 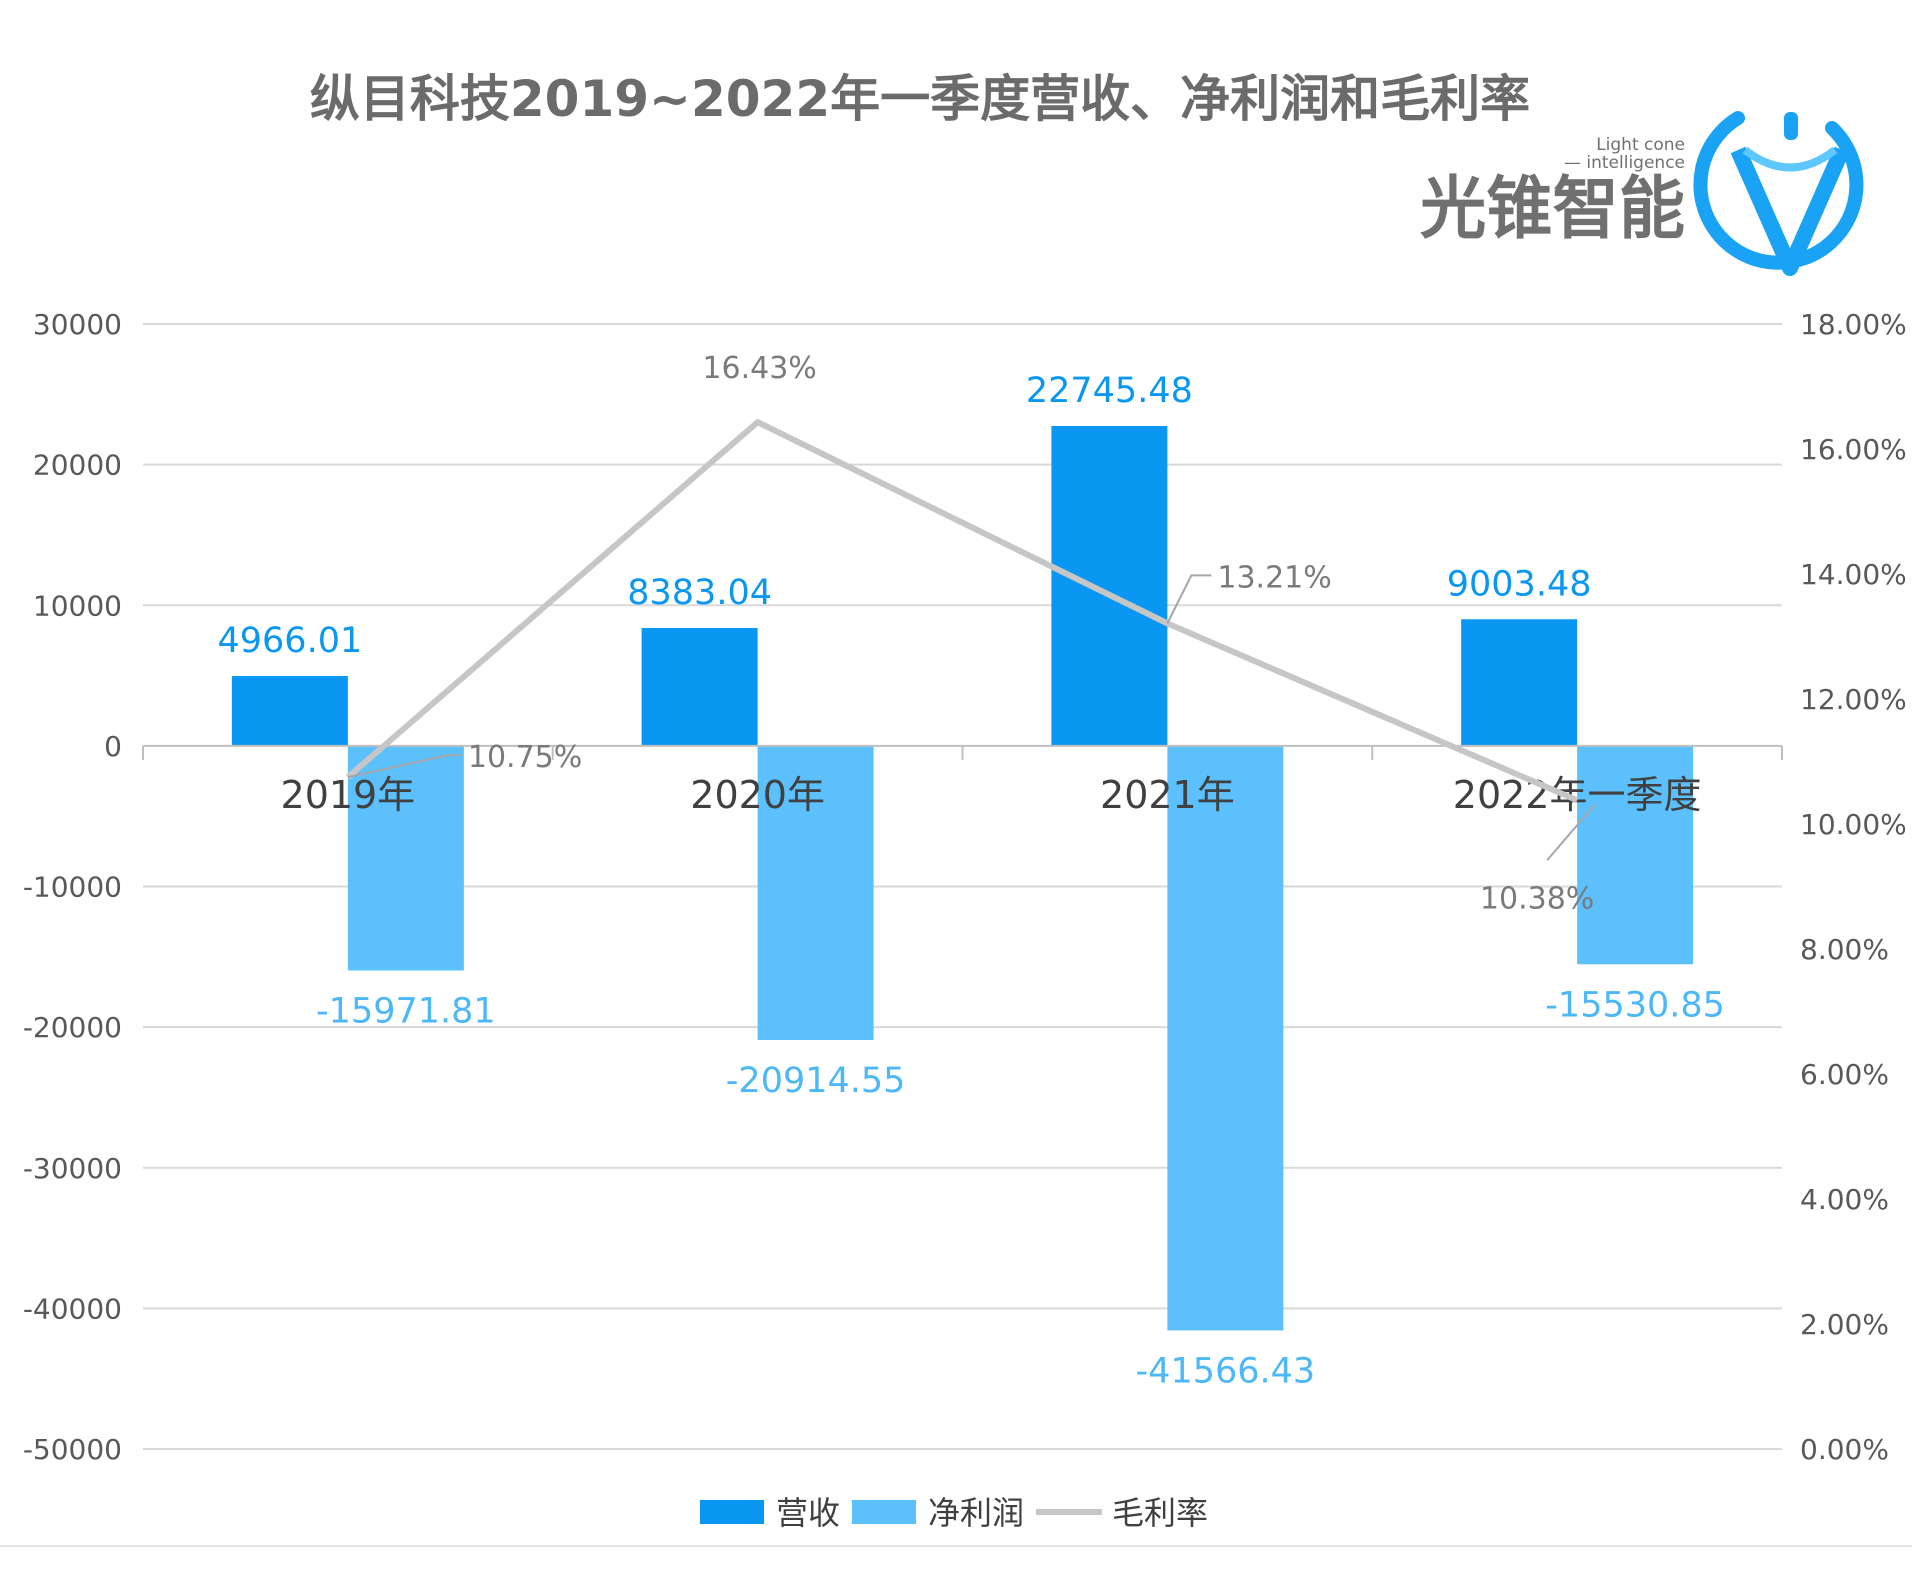 I want to click on data-label-net-profit: -15971.81, so click(x=406, y=1011).